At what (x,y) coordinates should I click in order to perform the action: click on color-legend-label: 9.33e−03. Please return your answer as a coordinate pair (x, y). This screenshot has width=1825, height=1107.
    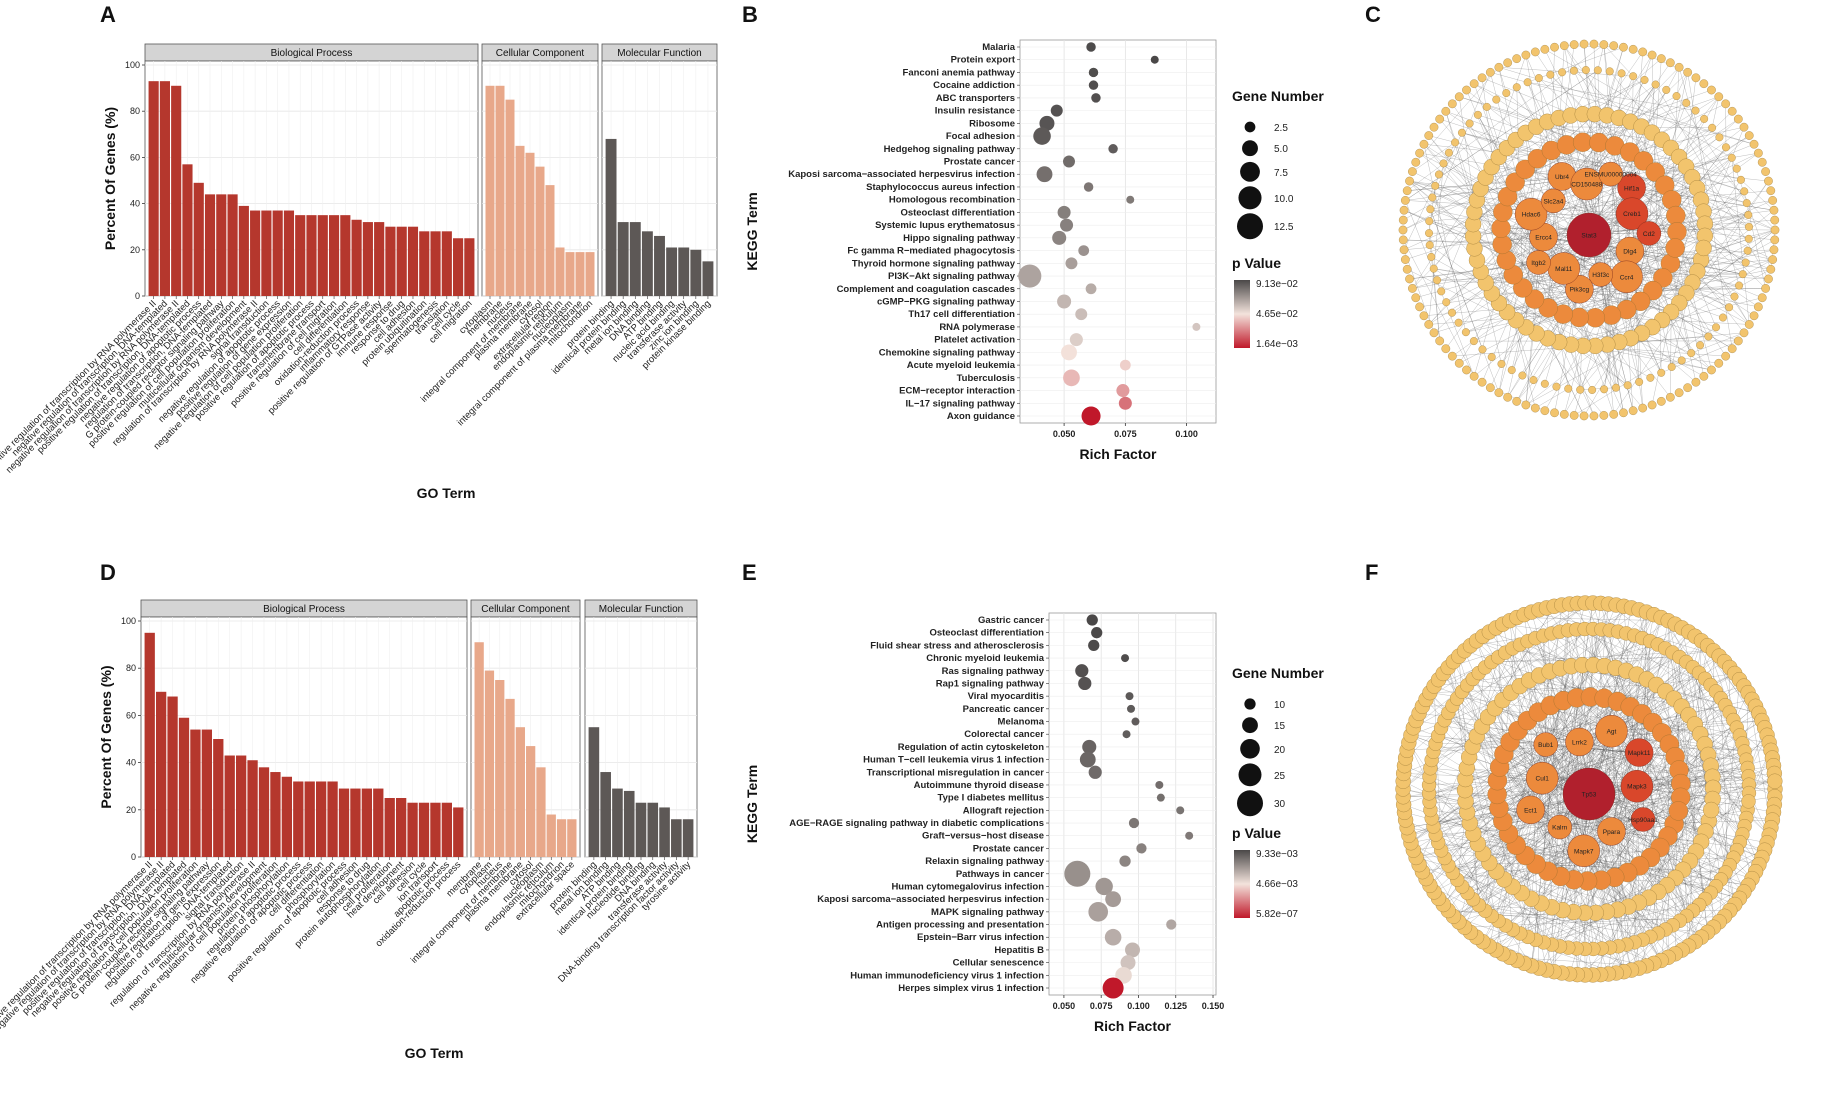
    Looking at the image, I should click on (1277, 854).